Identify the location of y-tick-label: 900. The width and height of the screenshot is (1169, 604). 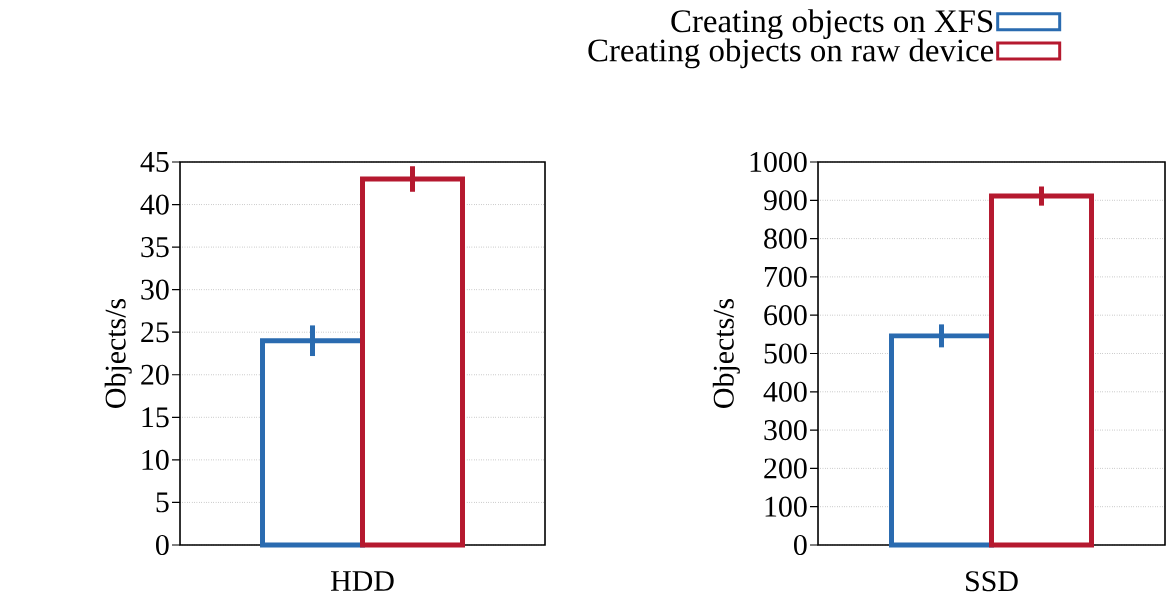
(785, 200).